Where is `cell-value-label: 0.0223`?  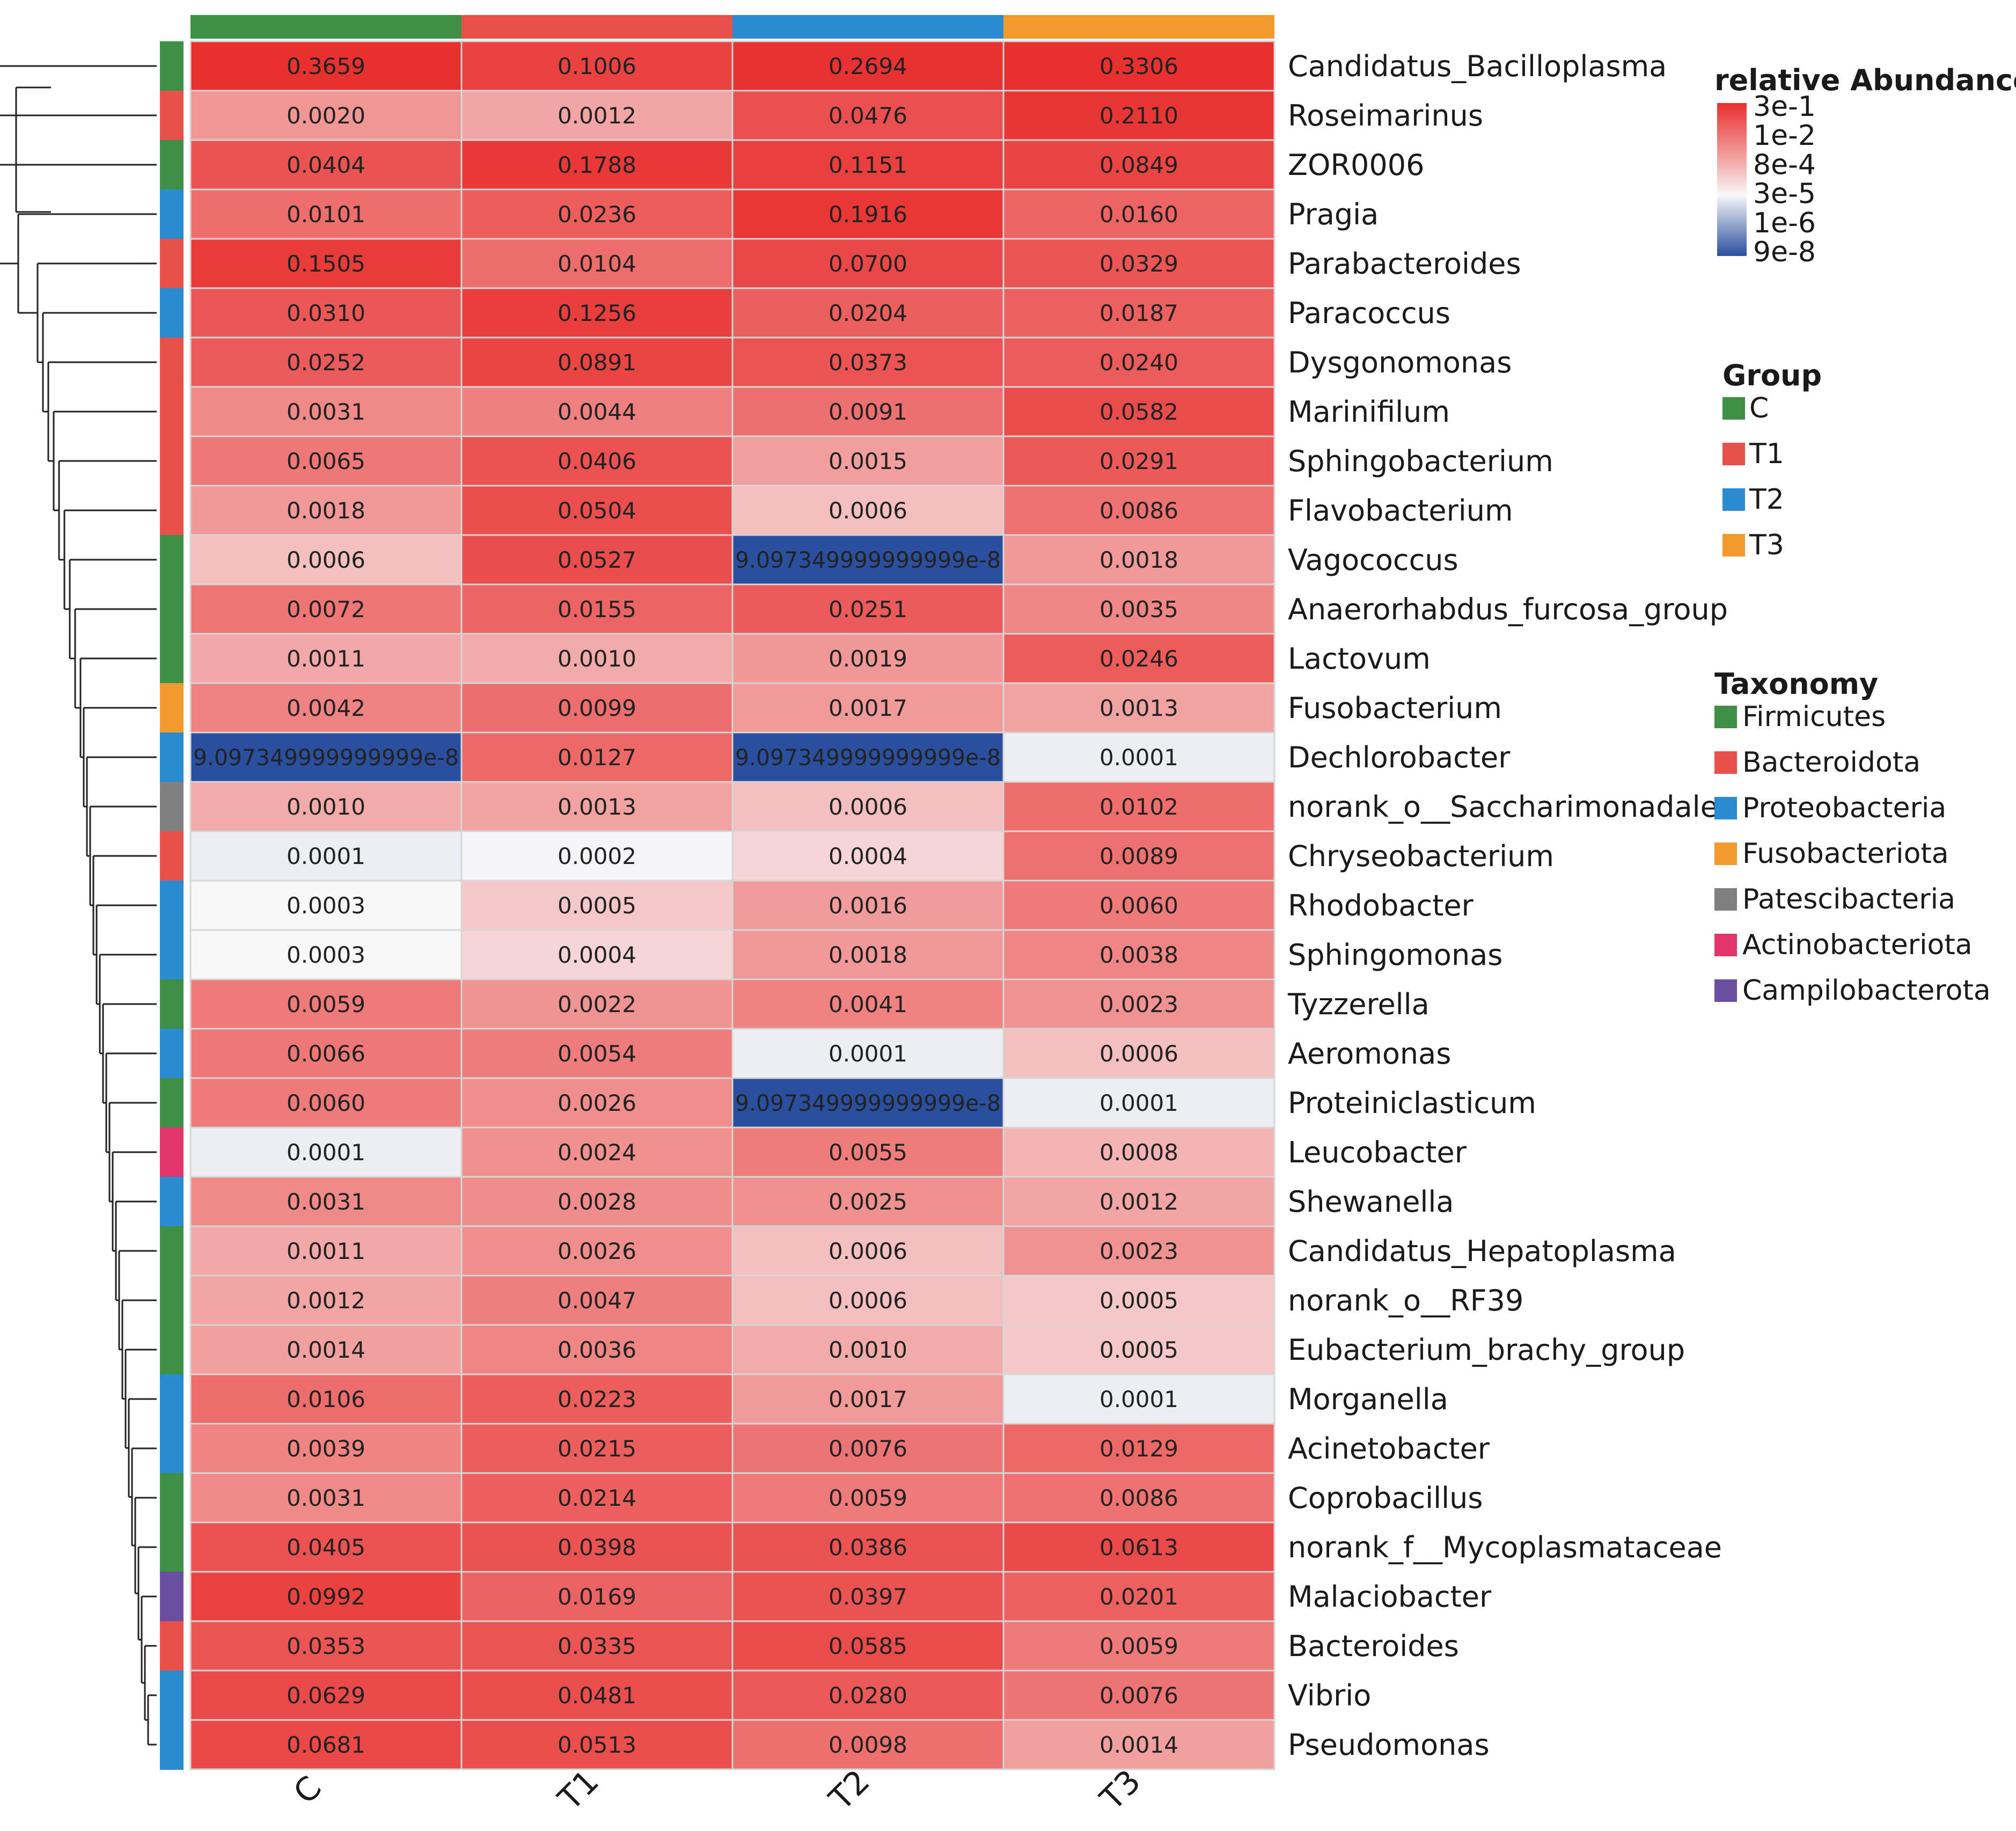 cell-value-label: 0.0223 is located at coordinates (597, 1399).